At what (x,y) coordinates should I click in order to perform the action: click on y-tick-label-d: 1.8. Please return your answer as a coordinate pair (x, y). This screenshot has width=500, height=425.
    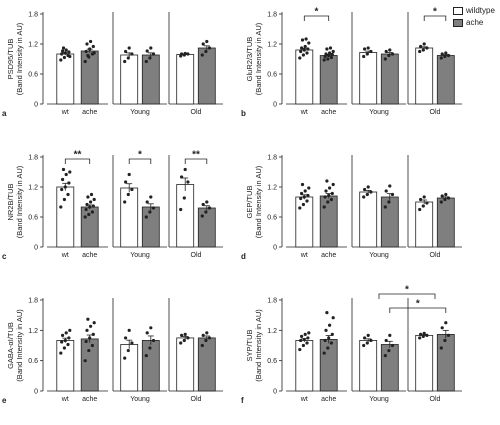
    Looking at the image, I should click on (272, 158).